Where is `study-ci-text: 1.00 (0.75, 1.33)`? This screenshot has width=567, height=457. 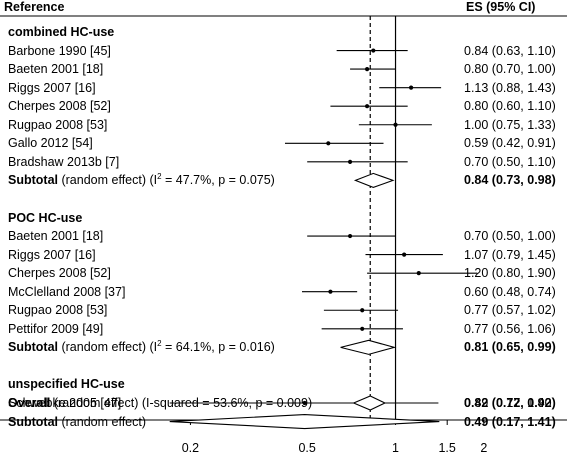 study-ci-text: 1.00 (0.75, 1.33) is located at coordinates (510, 124).